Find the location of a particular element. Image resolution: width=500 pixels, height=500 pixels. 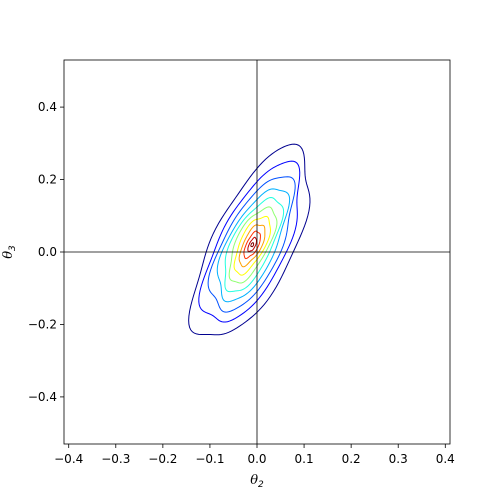

x-tick-label: −0.4 is located at coordinates (68, 459).